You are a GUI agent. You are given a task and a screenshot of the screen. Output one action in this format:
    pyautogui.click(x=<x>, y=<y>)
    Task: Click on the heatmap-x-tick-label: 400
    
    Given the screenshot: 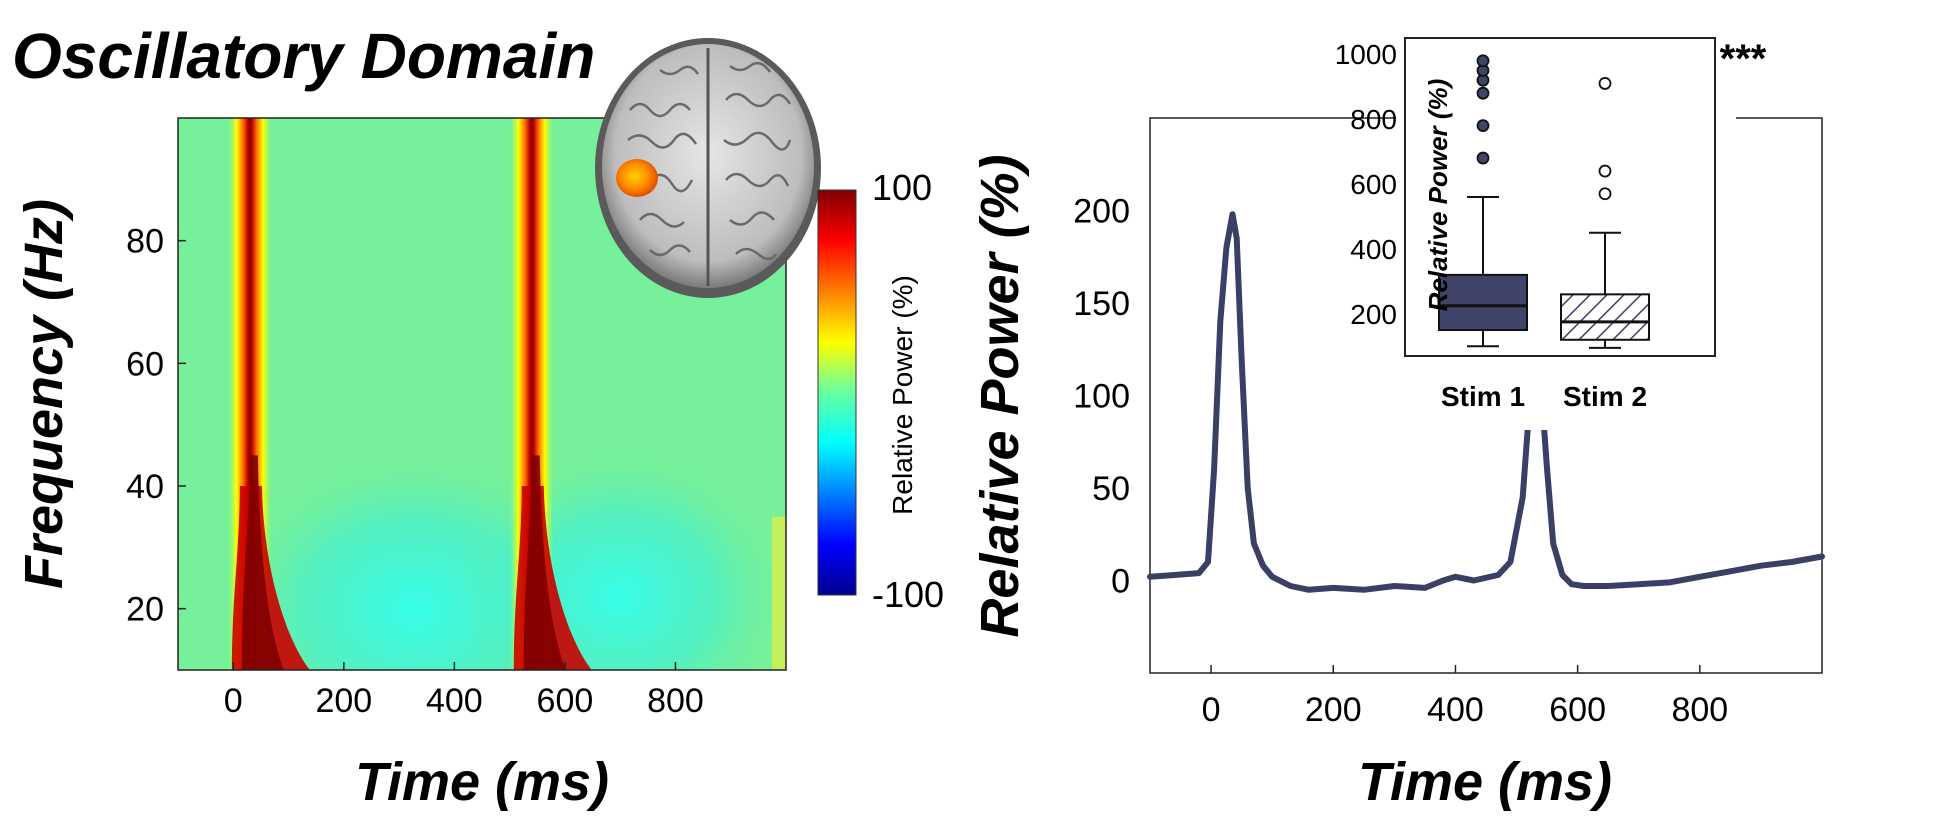 What is the action you would take?
    pyautogui.click(x=454, y=701)
    